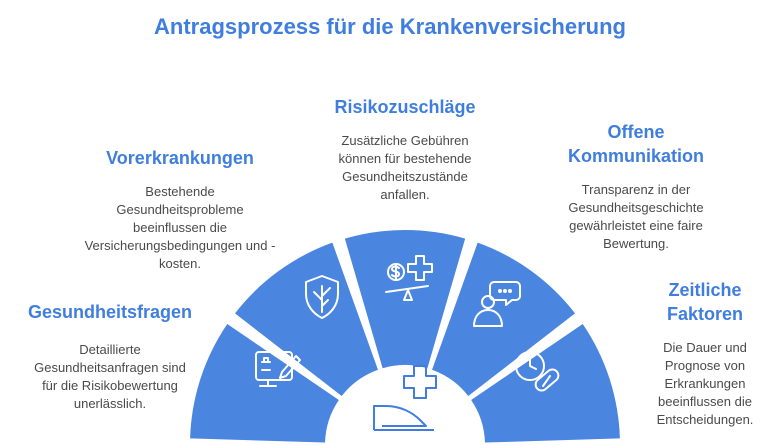  Describe the element at coordinates (405, 398) in the screenshot. I see `health-insurance-cross-hand-icon` at that location.